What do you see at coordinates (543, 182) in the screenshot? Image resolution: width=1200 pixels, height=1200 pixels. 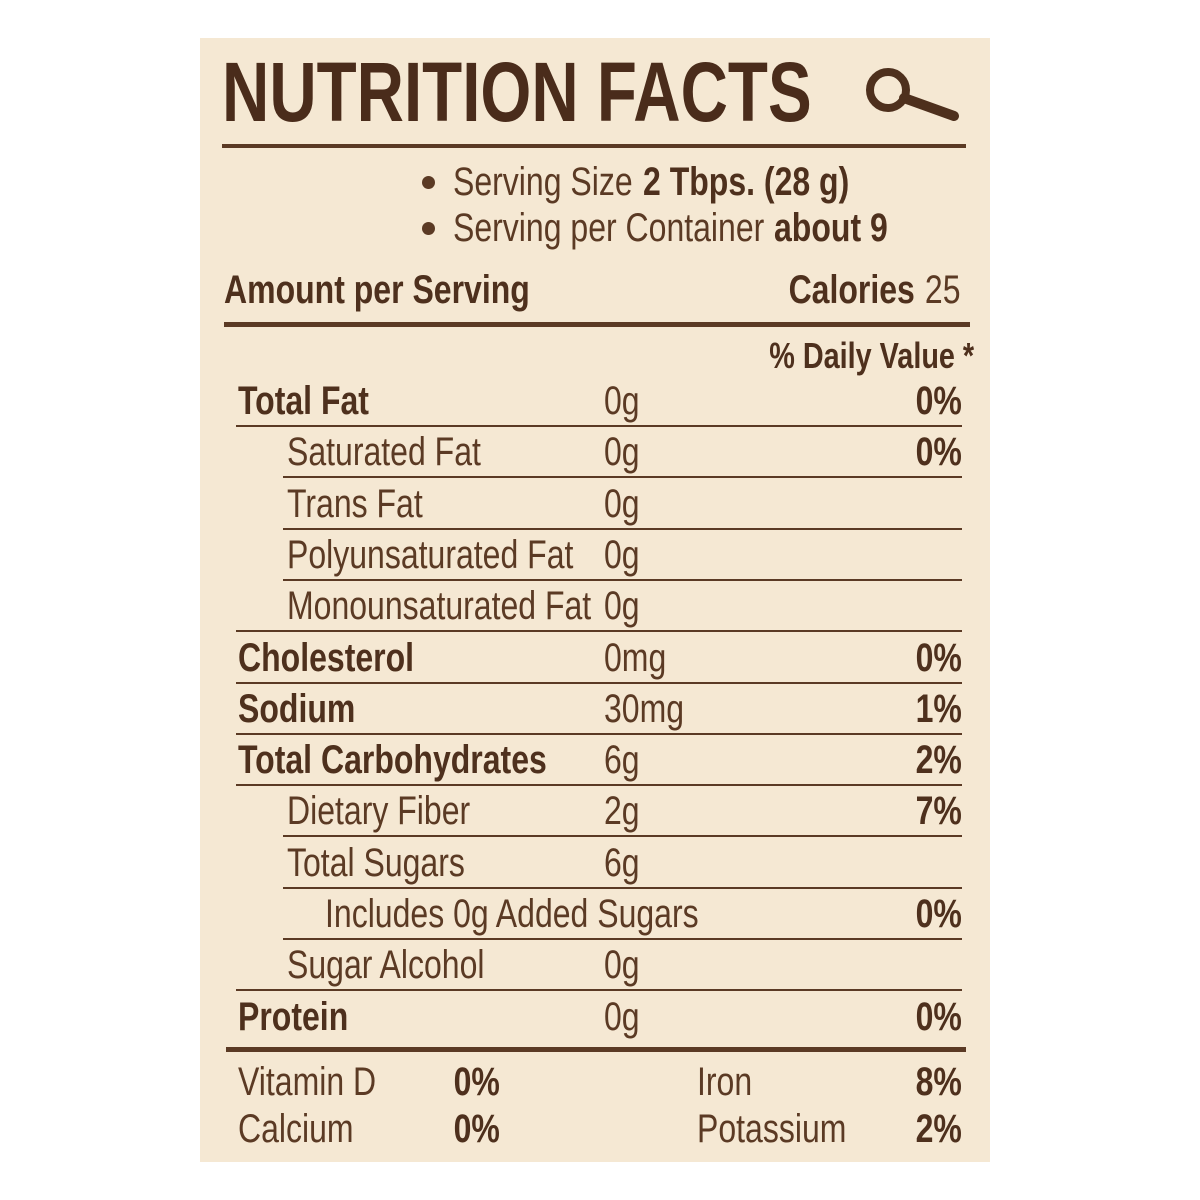 I see `serving-label: Serving Size` at bounding box center [543, 182].